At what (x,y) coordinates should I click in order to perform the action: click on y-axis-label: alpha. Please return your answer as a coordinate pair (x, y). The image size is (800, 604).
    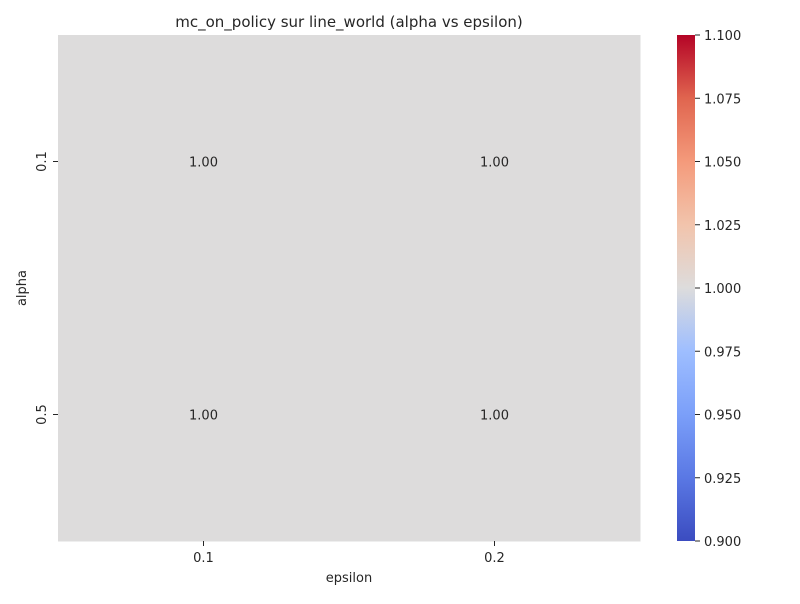
    Looking at the image, I should click on (22, 288).